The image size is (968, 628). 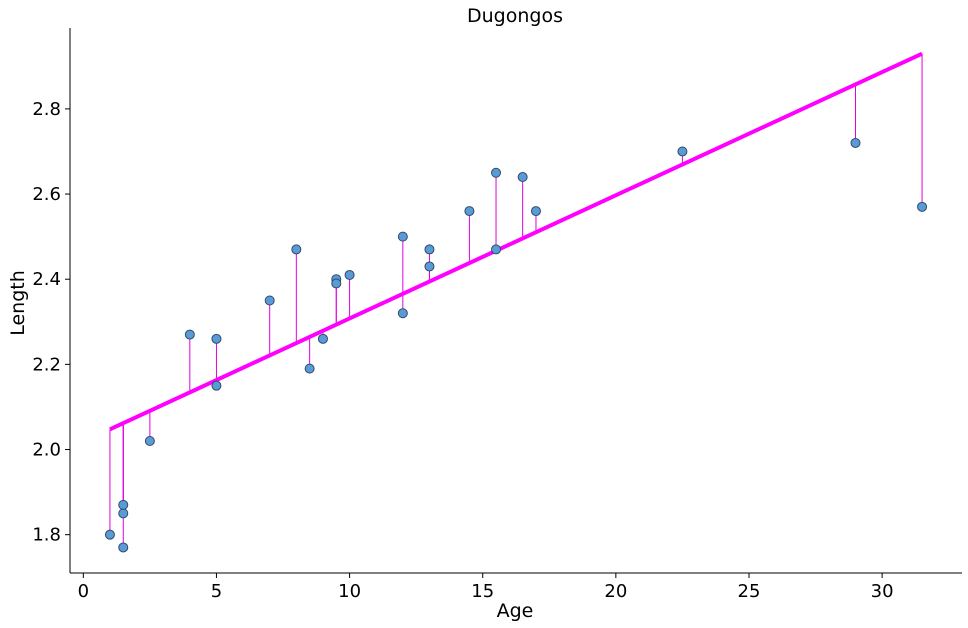 What do you see at coordinates (615, 591) in the screenshot?
I see `x-tick-label: 20` at bounding box center [615, 591].